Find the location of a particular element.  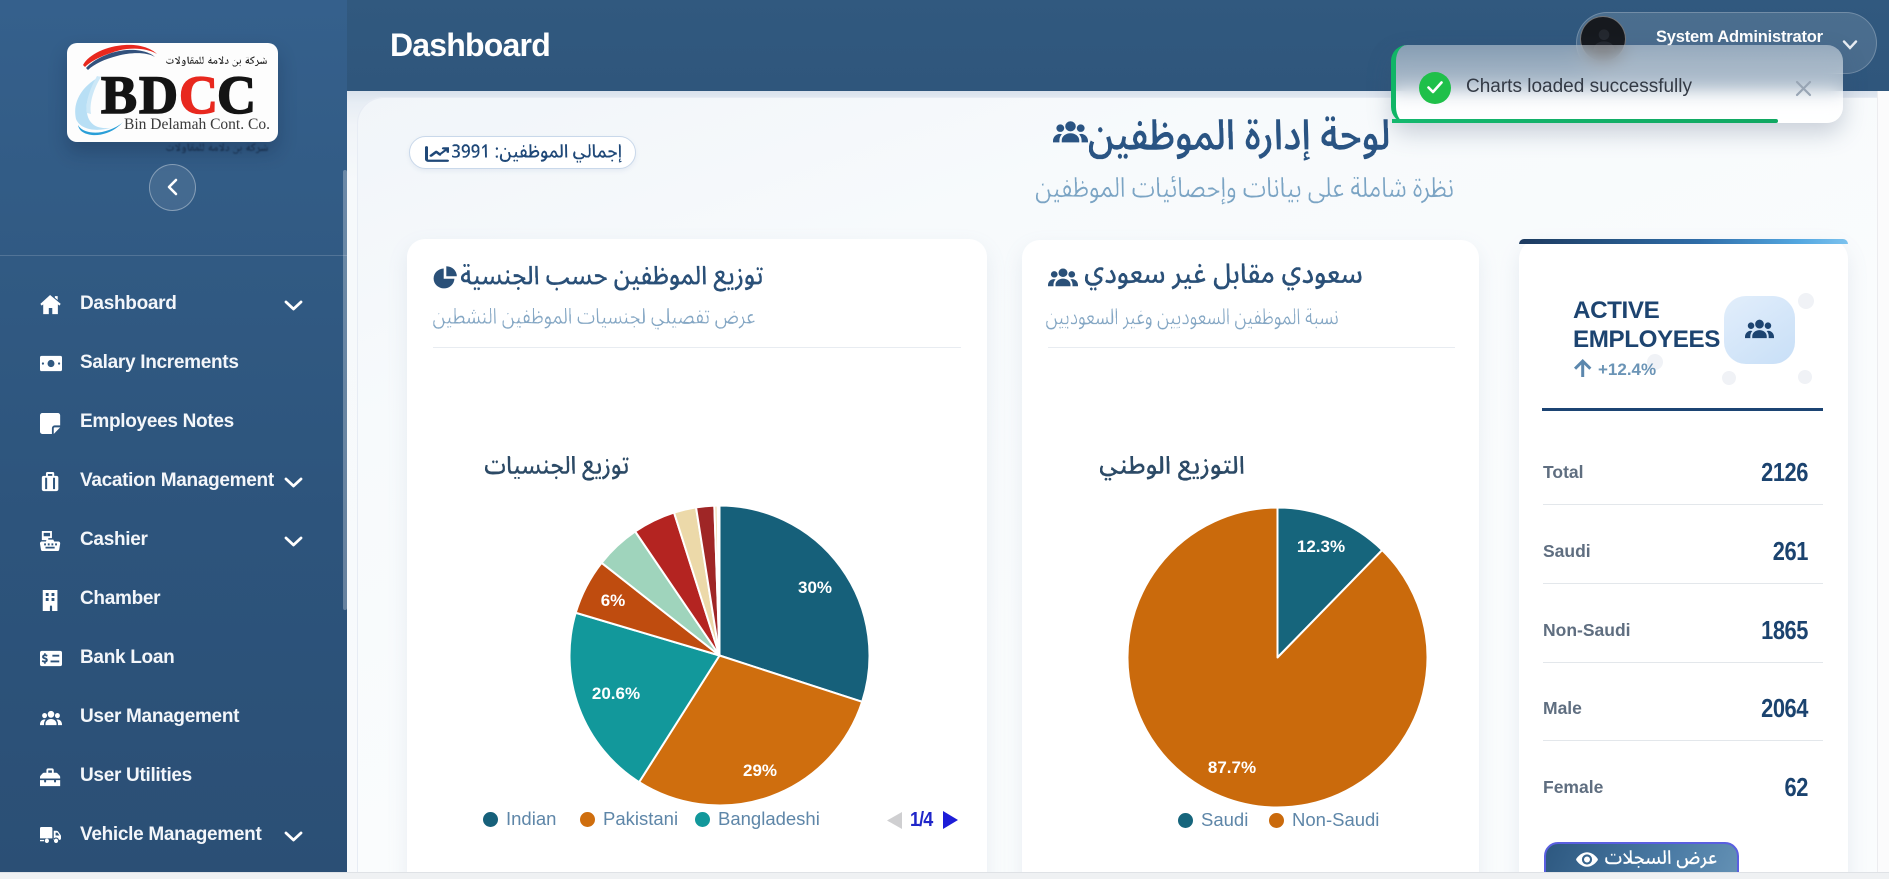

svg-text: B is located at coordinates (118, 95).